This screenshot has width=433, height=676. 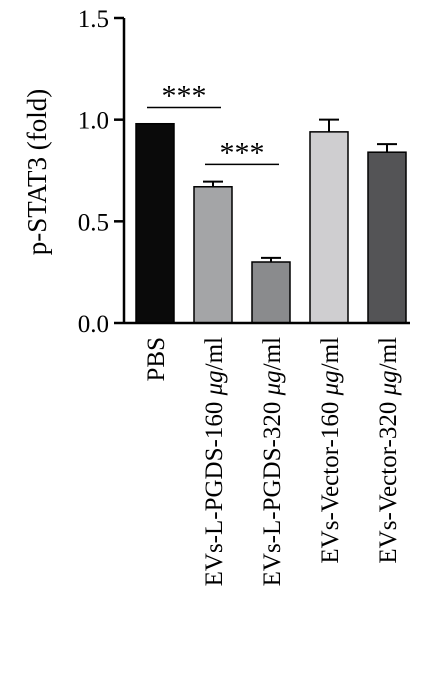 I want to click on y-tick-label: 1.0, so click(x=93, y=121).